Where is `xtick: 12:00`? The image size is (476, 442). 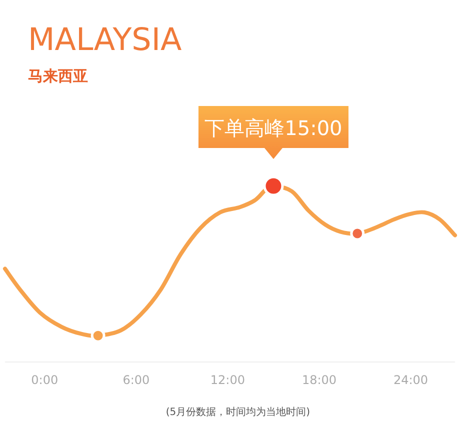 xtick: 12:00 is located at coordinates (227, 380).